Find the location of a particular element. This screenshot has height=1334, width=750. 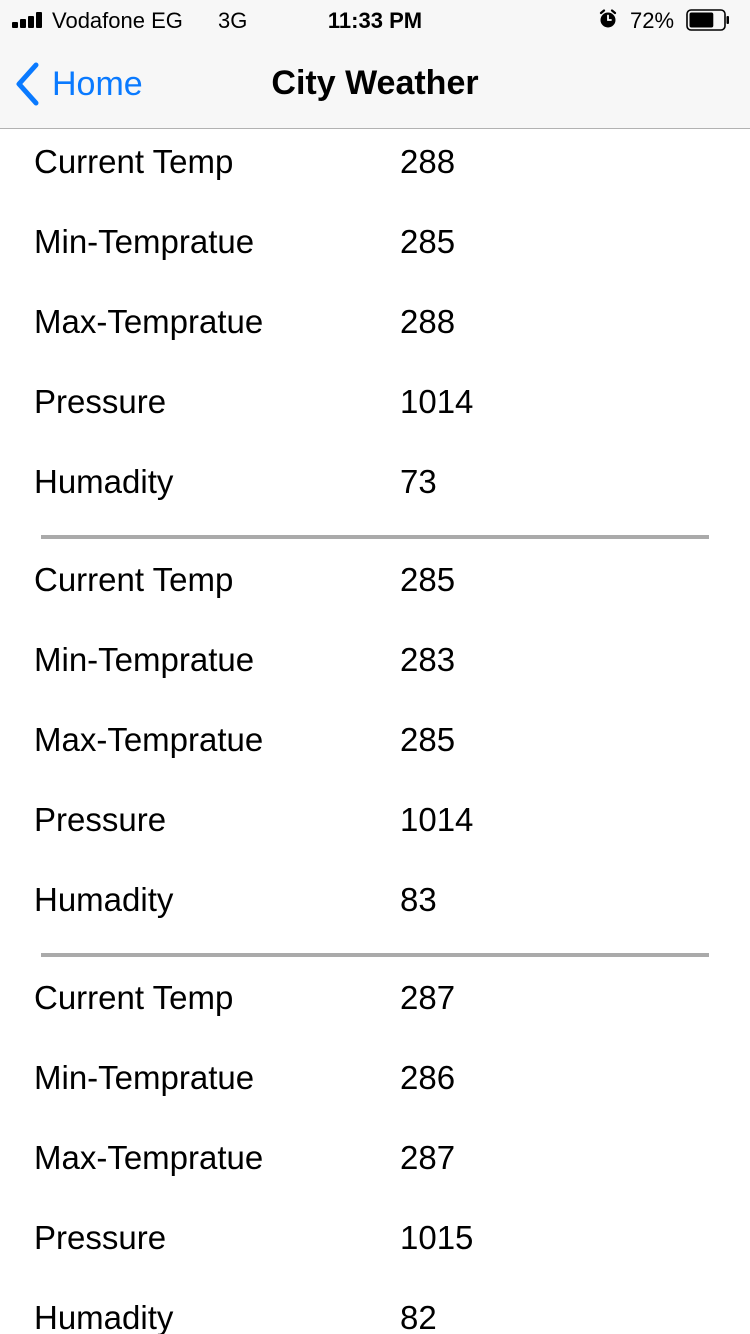

field-value: 82 is located at coordinates (418, 1316).